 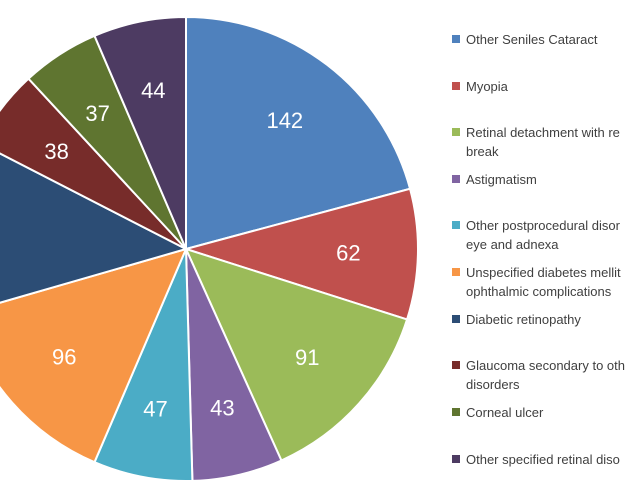 I want to click on legend-label: ophthalmic complications, so click(x=539, y=291).